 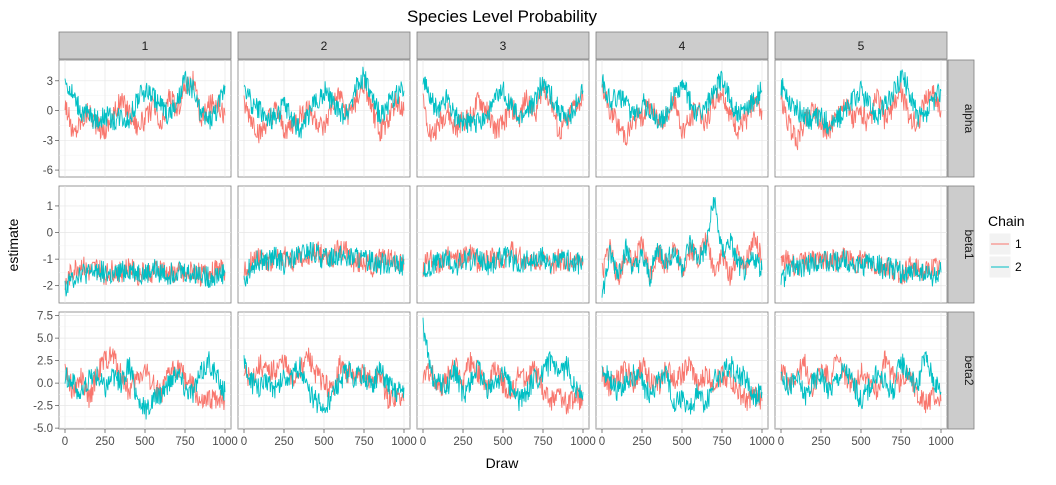 What do you see at coordinates (1018, 267) in the screenshot?
I see `legend-label-chain-2: 2` at bounding box center [1018, 267].